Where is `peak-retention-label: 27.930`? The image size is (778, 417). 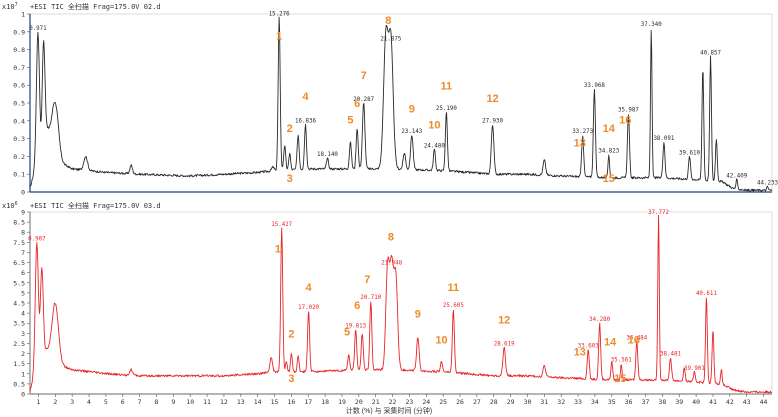
peak-retention-label: 27.930 is located at coordinates (492, 121).